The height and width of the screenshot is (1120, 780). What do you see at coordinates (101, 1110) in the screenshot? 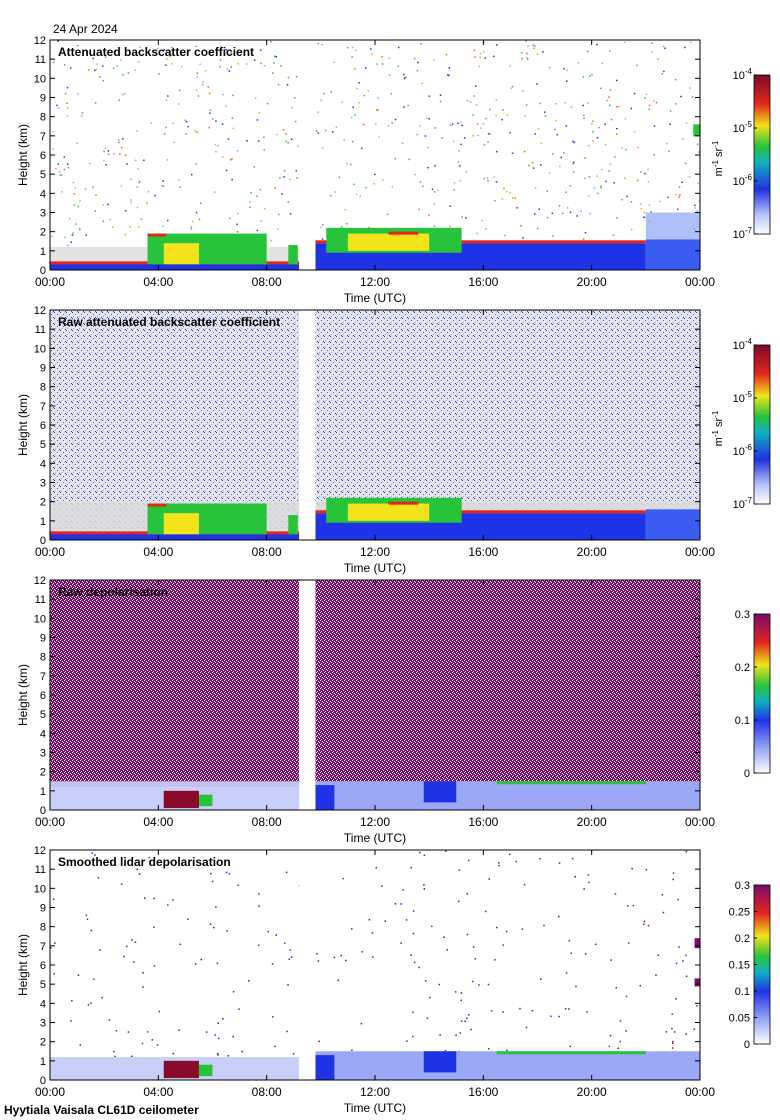
I see `instrument-footer: Hyytiala Vaisala CL61D ceilometer` at bounding box center [101, 1110].